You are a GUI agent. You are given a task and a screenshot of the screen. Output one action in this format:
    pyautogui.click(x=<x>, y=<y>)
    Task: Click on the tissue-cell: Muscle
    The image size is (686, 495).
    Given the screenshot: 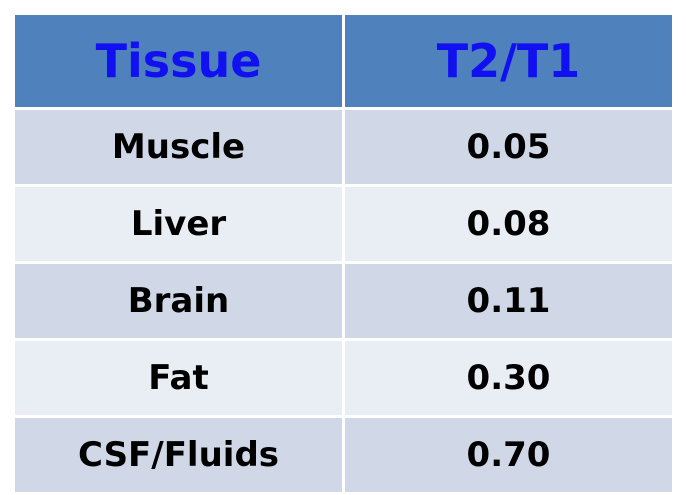 What is the action you would take?
    pyautogui.click(x=178, y=147)
    